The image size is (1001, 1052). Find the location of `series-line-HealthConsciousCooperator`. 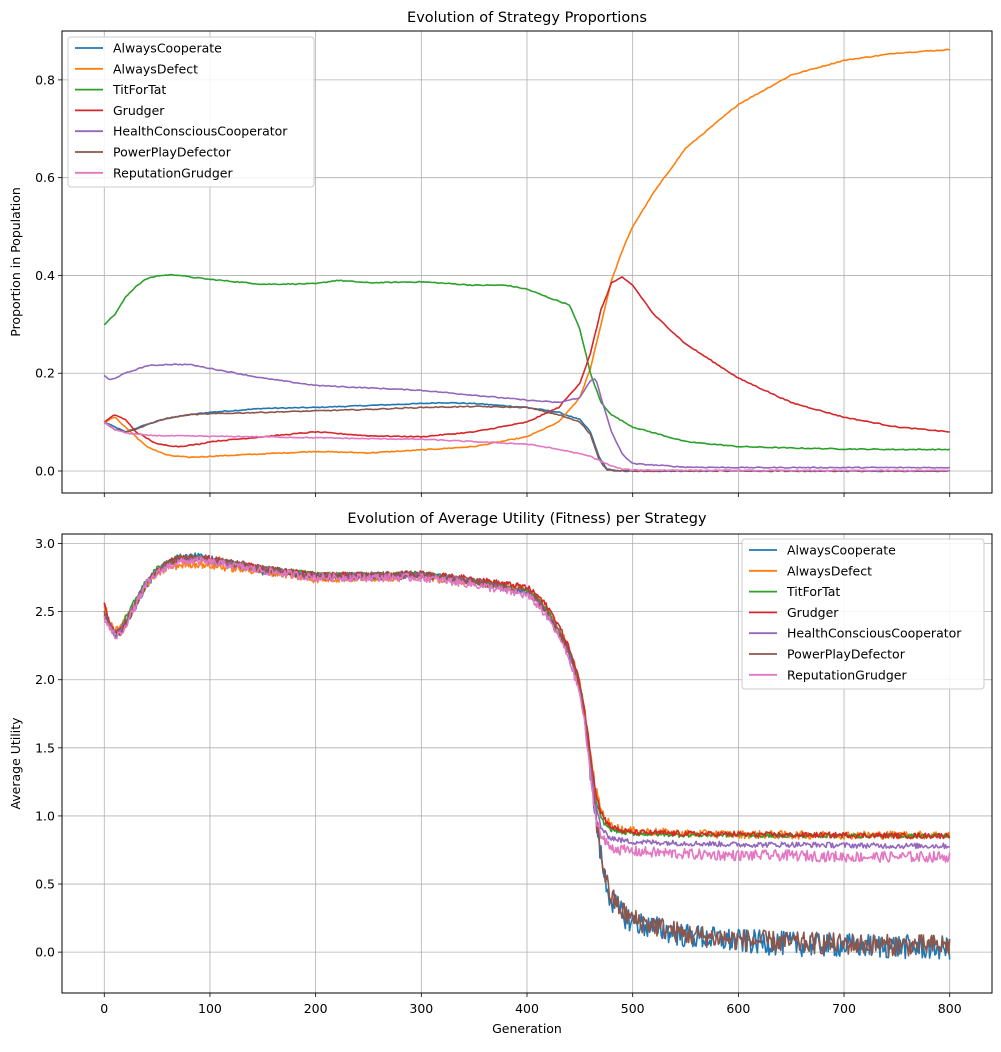

series-line-HealthConsciousCooperator is located at coordinates (526, 416).